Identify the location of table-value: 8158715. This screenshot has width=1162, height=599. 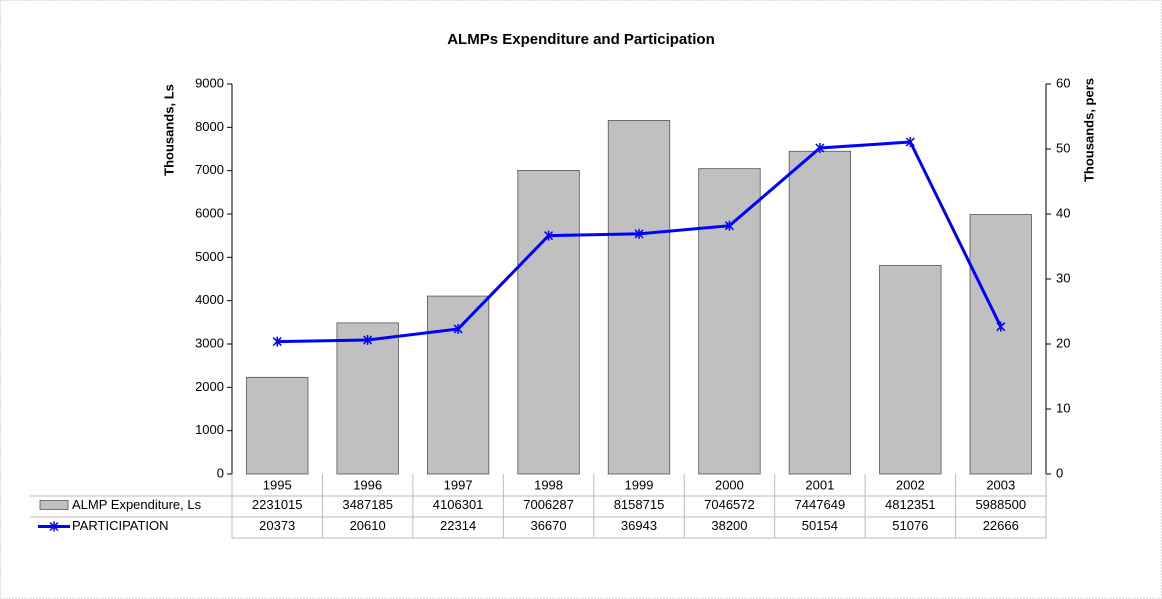
(639, 504).